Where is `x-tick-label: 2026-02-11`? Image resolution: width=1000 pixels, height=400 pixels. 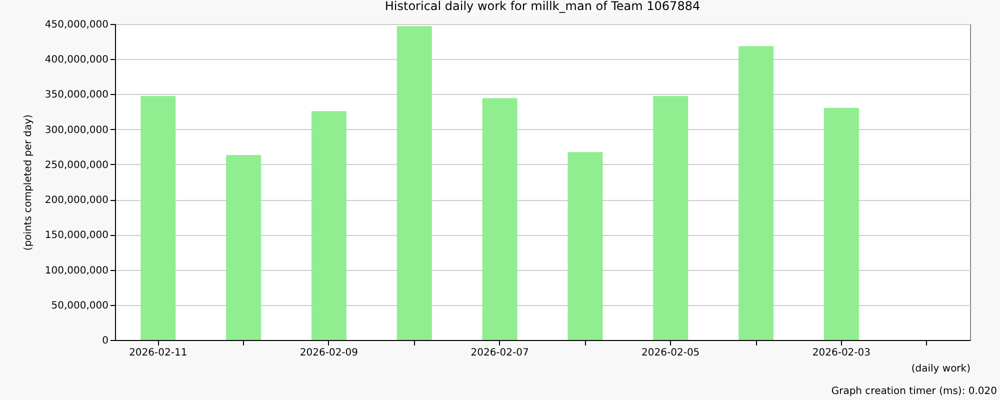 x-tick-label: 2026-02-11 is located at coordinates (158, 353).